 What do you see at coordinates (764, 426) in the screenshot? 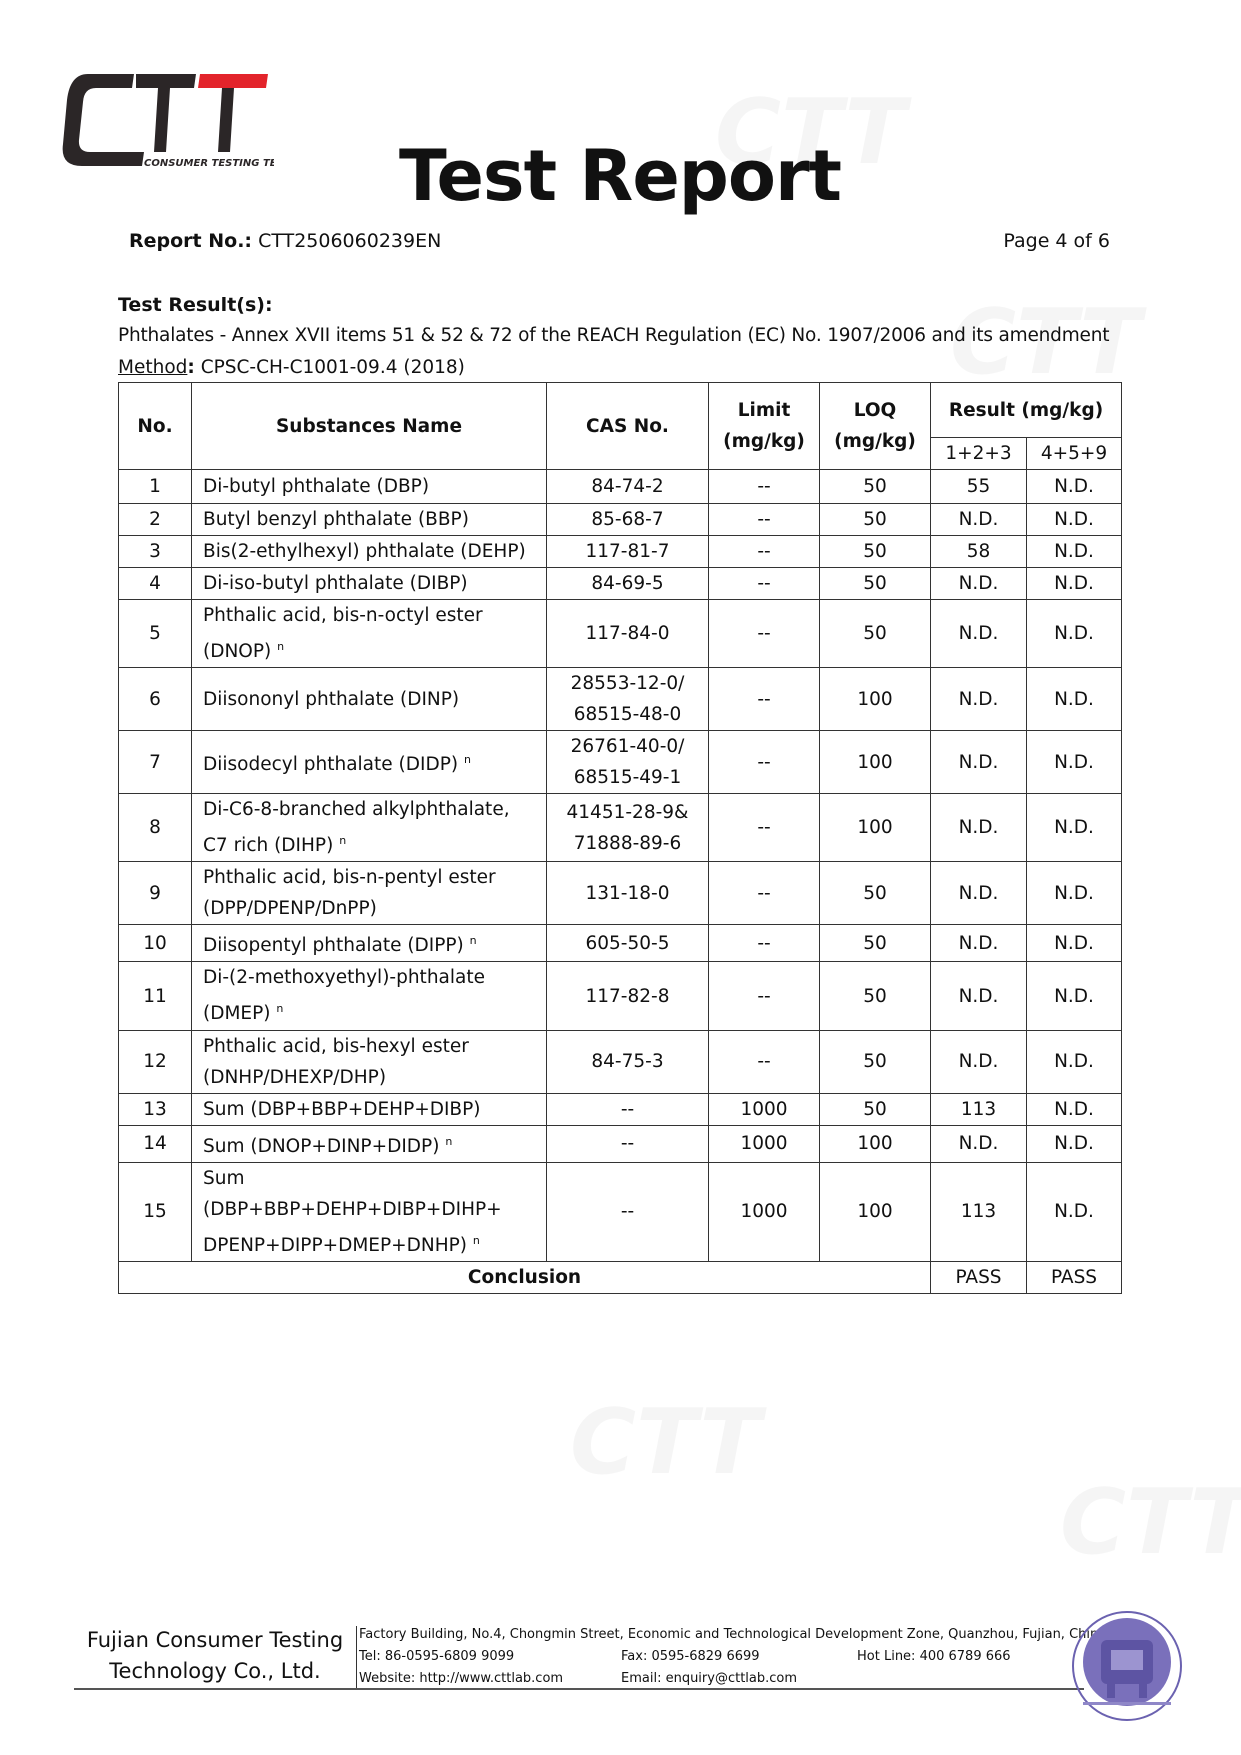
I see `header-limit: Limit (mg/kg)` at bounding box center [764, 426].